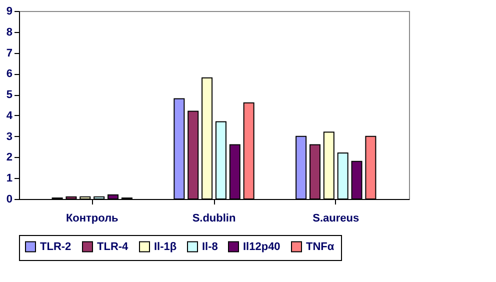 The image size is (496, 282). Describe the element at coordinates (56, 246) in the screenshot. I see `legend-label: TLR-2` at that location.